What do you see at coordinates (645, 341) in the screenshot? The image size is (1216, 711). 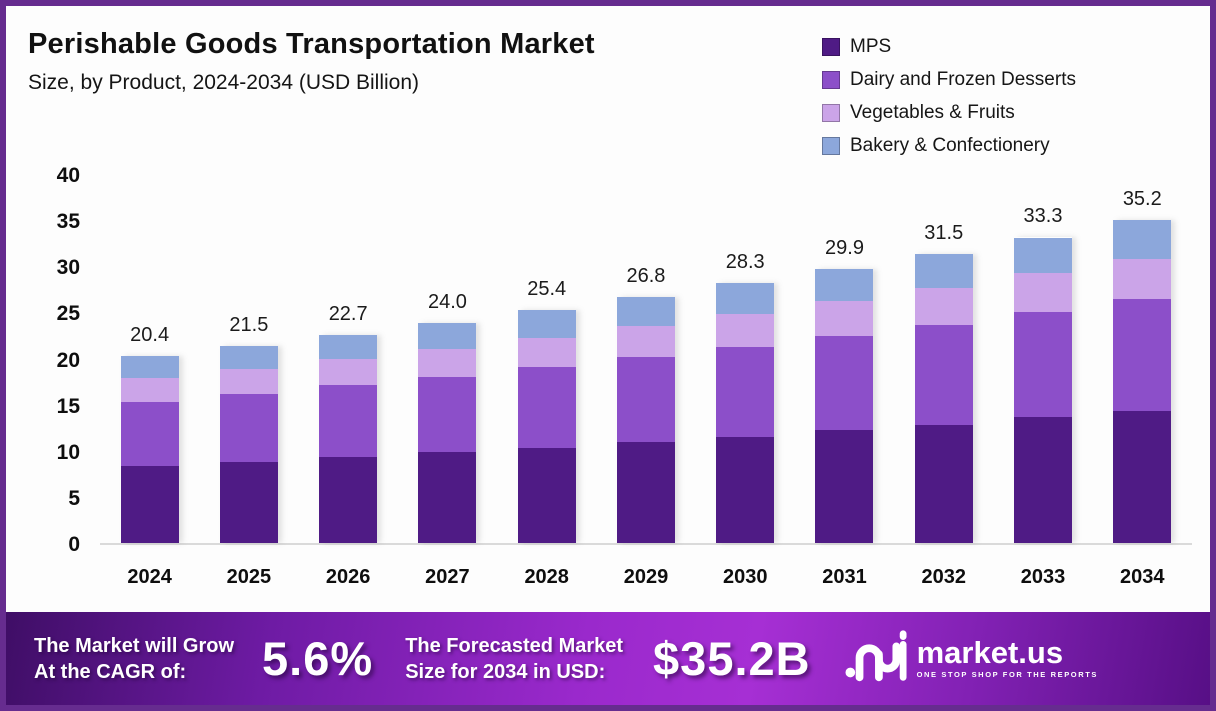 I see `bar-segment-2029-vegetables-fruits` at bounding box center [645, 341].